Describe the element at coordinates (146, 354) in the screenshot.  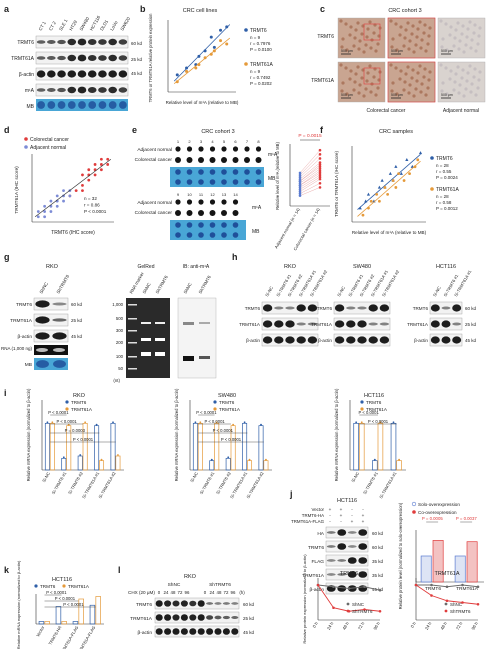
I see `gel-band` at that location.